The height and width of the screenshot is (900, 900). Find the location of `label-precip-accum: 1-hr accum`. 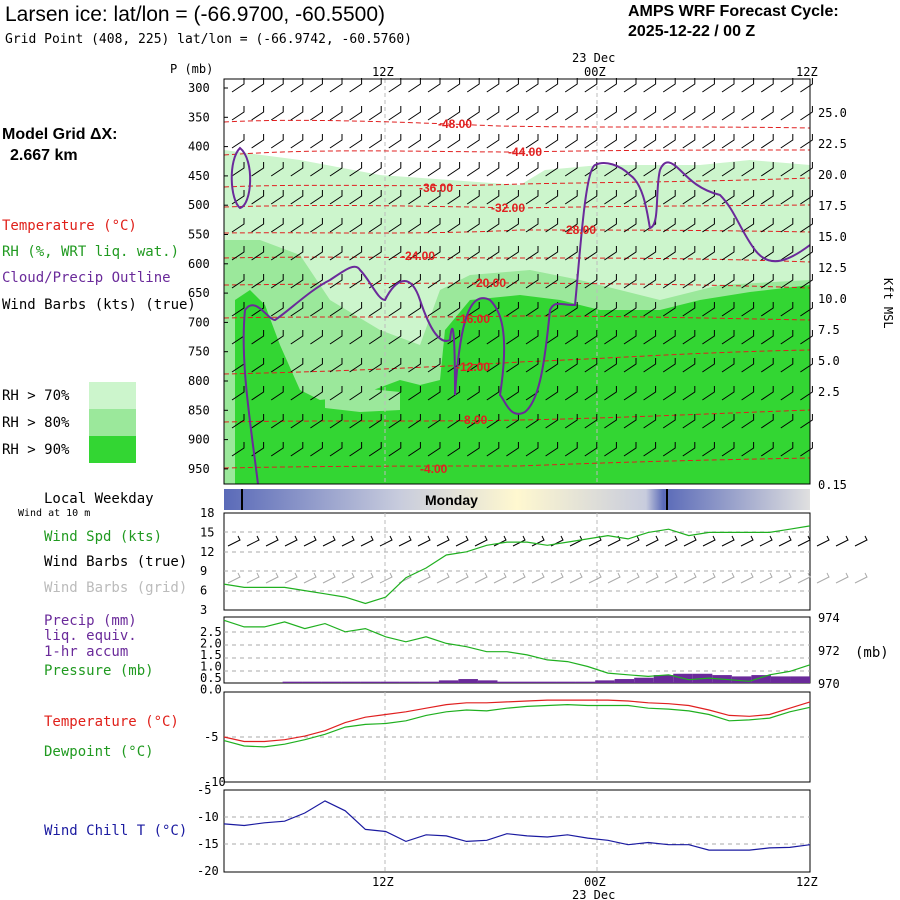

label-precip-accum: 1-hr accum is located at coordinates (86, 652).